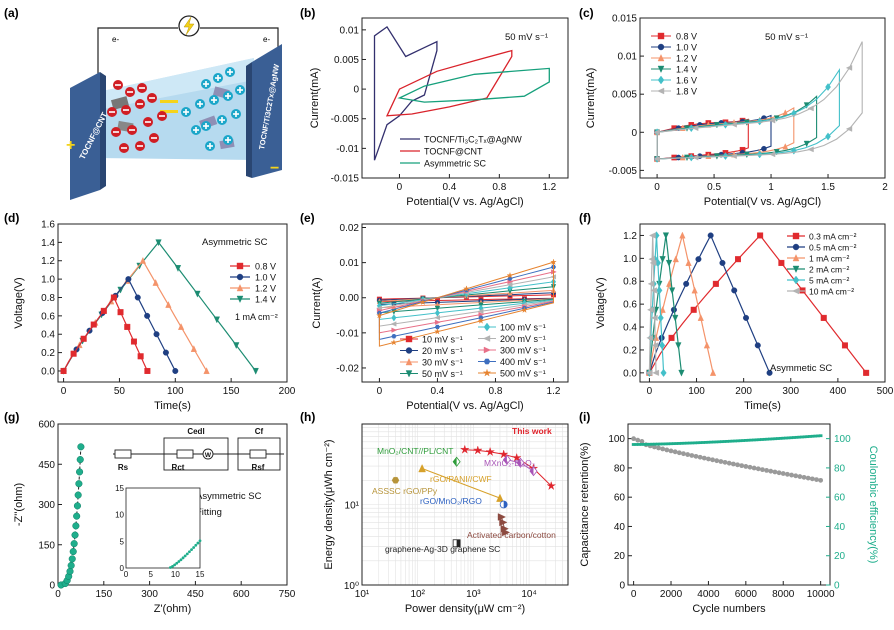  I want to click on legend-label: 1.2 V, so click(265, 289).